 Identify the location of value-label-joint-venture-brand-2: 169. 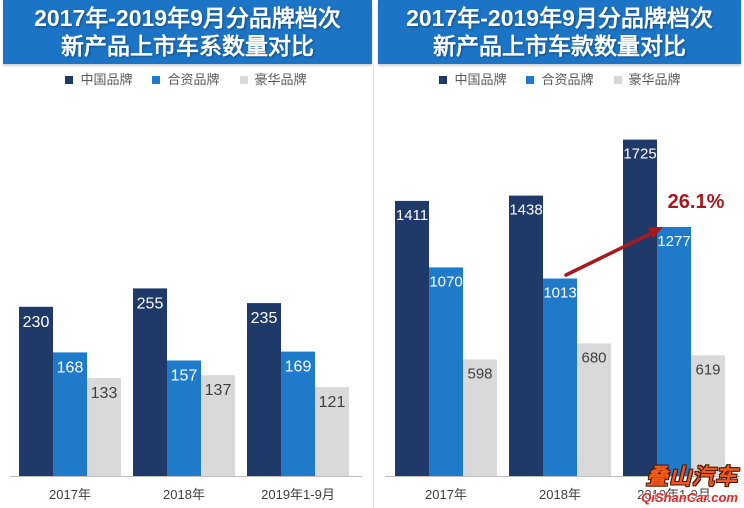
(298, 367).